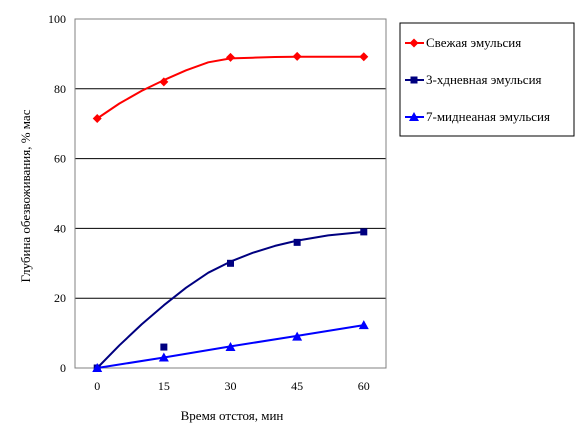 The width and height of the screenshot is (581, 443). Describe the element at coordinates (57, 19) in the screenshot. I see `y-tick-label: 100` at that location.